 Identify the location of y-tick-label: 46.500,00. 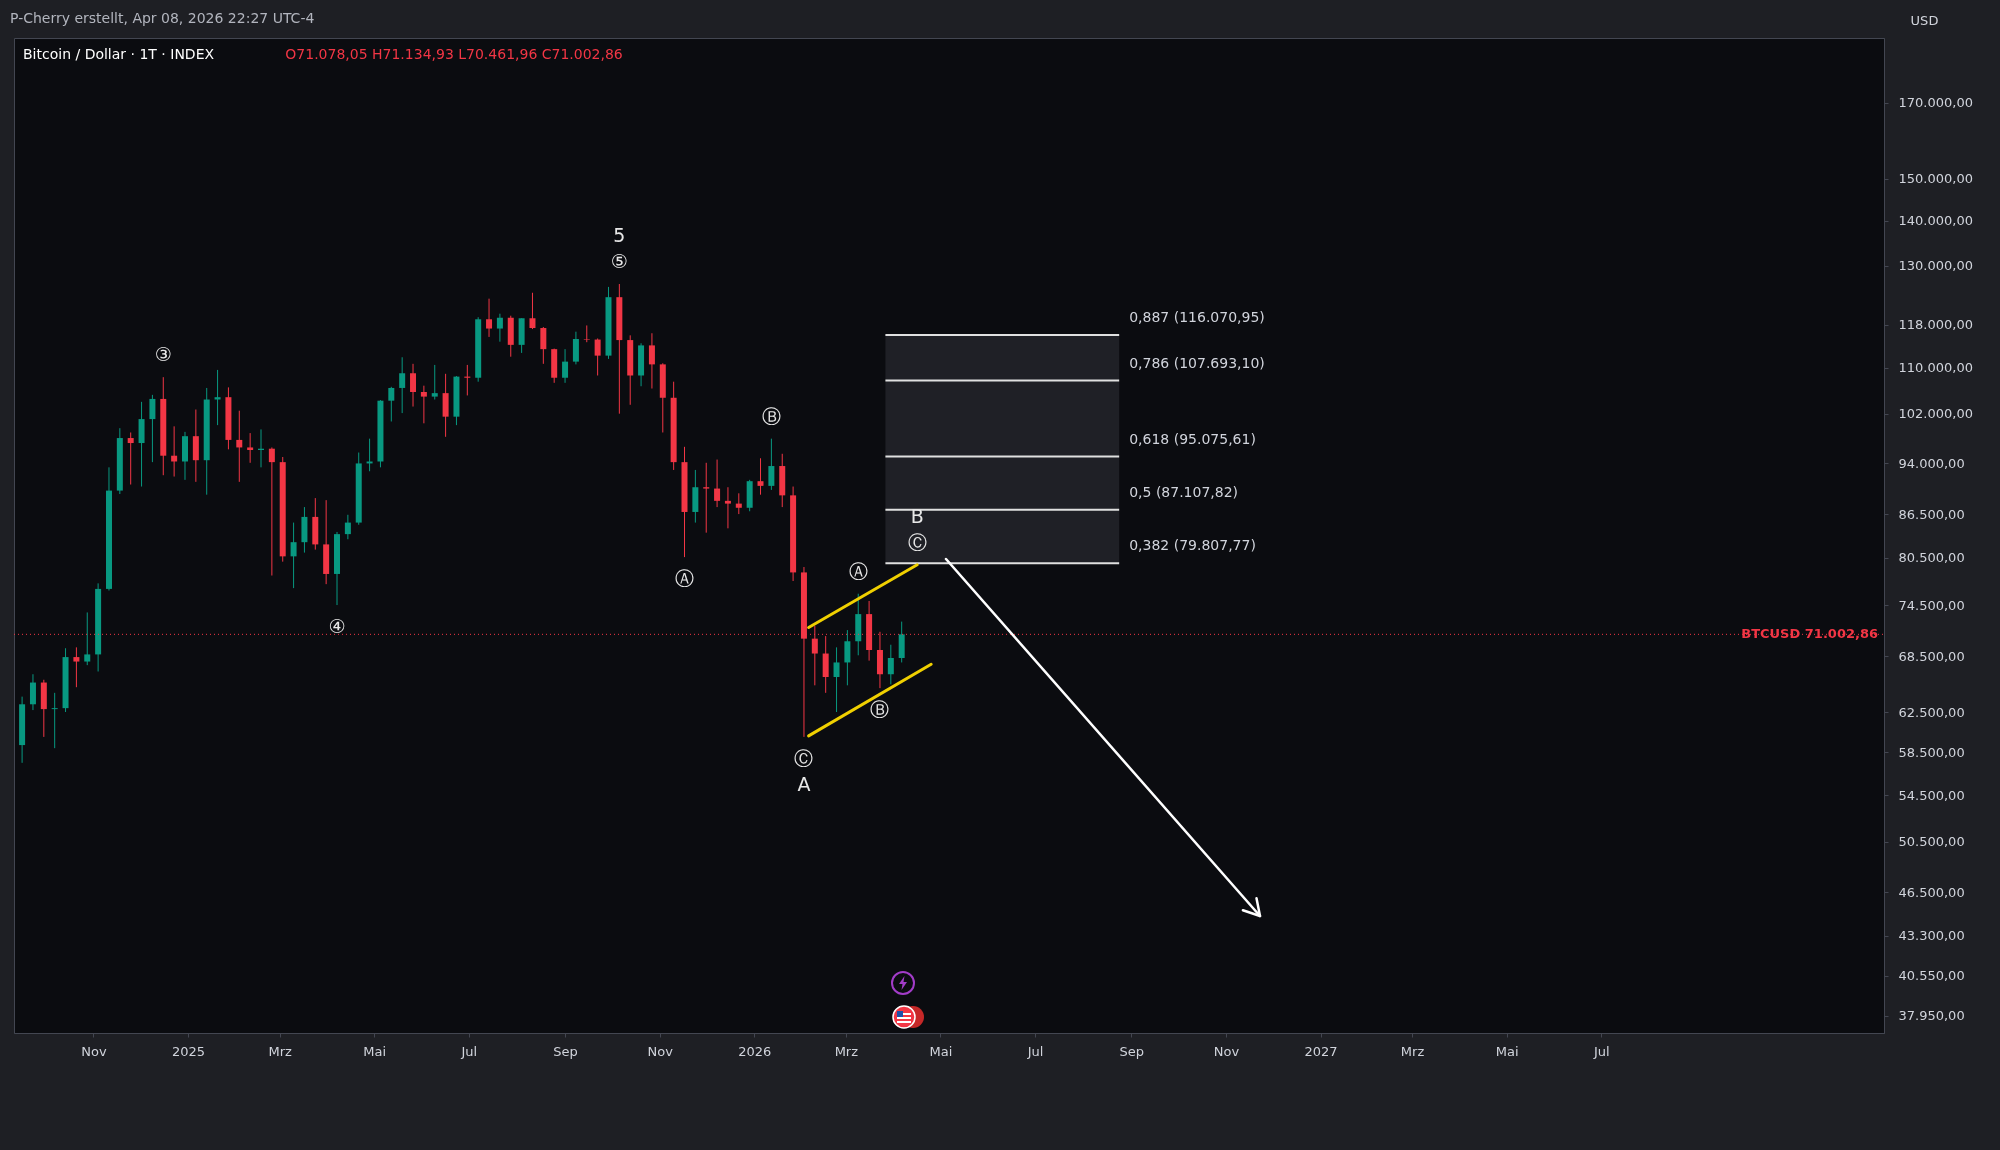
(1931, 892).